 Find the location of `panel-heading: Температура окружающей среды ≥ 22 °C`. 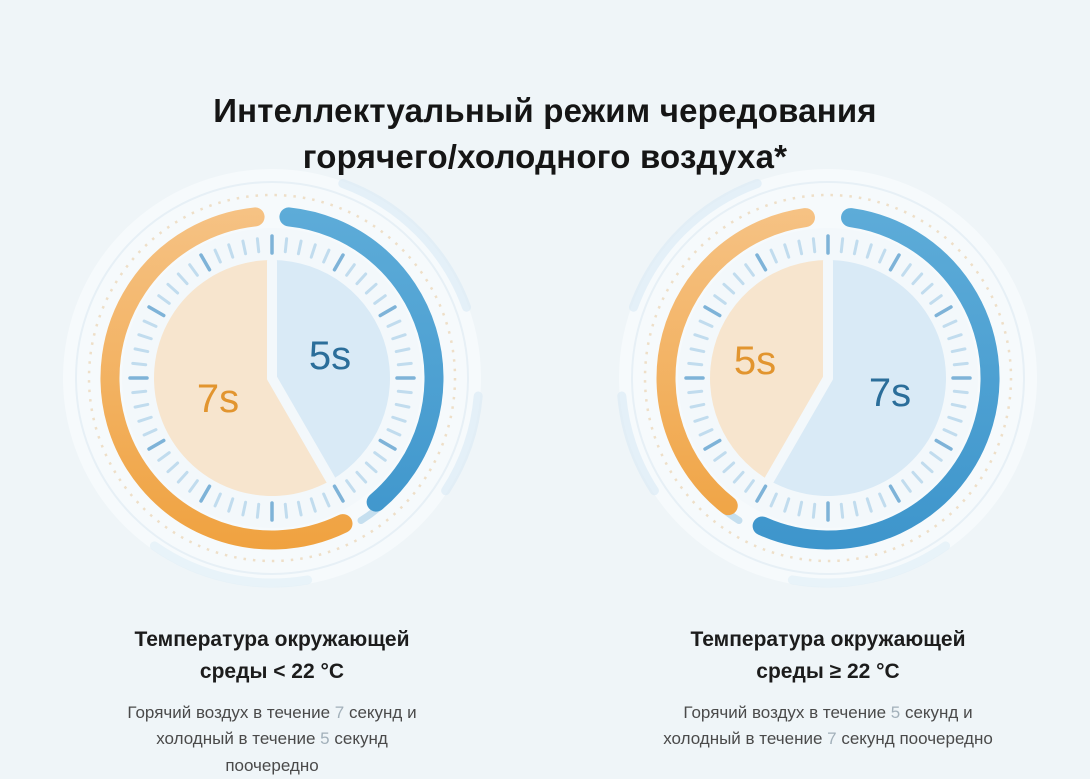

panel-heading: Температура окружающей среды ≥ 22 °C is located at coordinates (828, 655).